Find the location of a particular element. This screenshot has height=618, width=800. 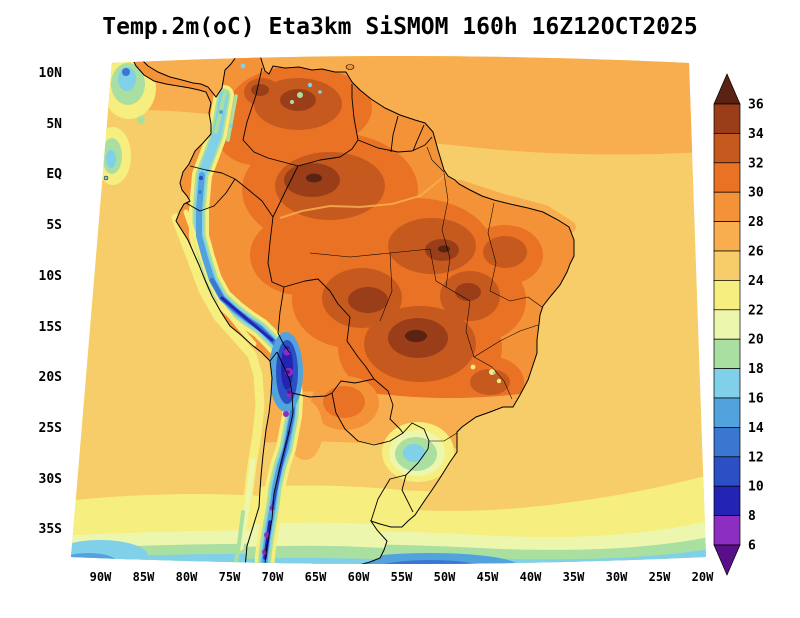

humboldt-coastal-strip-cold is located at coordinates (239, 537).